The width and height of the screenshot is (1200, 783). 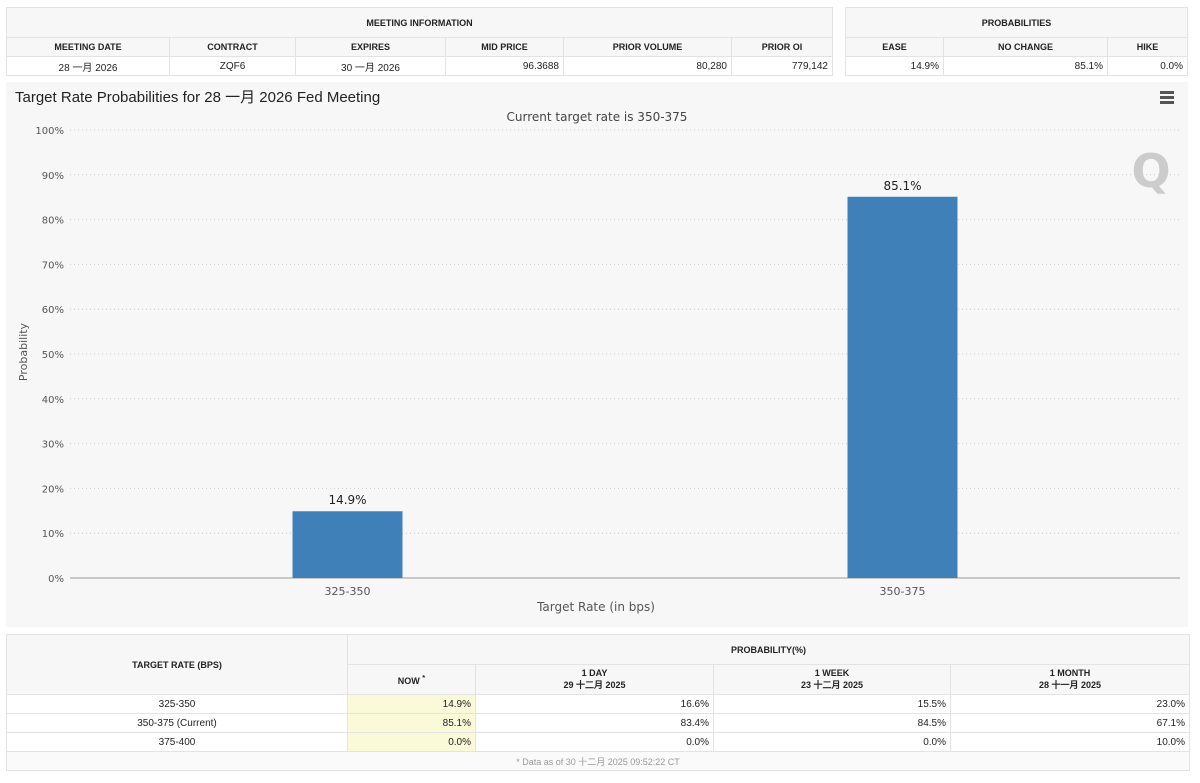 What do you see at coordinates (597, 117) in the screenshot?
I see `chart-subtitle: Current target rate is 350-375` at bounding box center [597, 117].